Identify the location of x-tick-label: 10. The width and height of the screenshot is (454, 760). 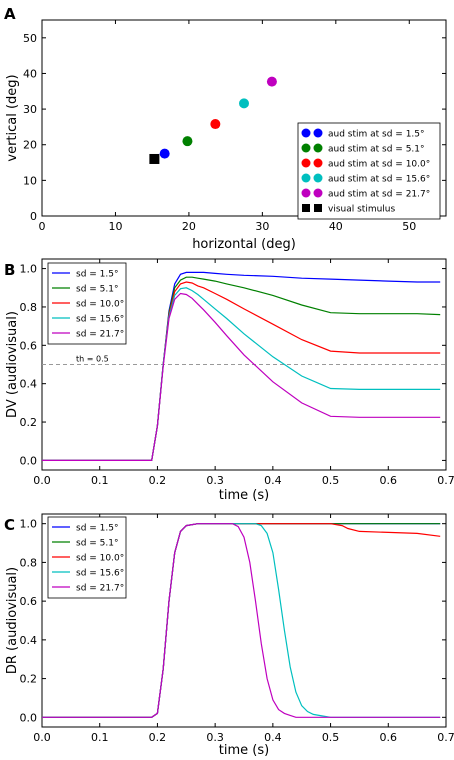
(115, 226).